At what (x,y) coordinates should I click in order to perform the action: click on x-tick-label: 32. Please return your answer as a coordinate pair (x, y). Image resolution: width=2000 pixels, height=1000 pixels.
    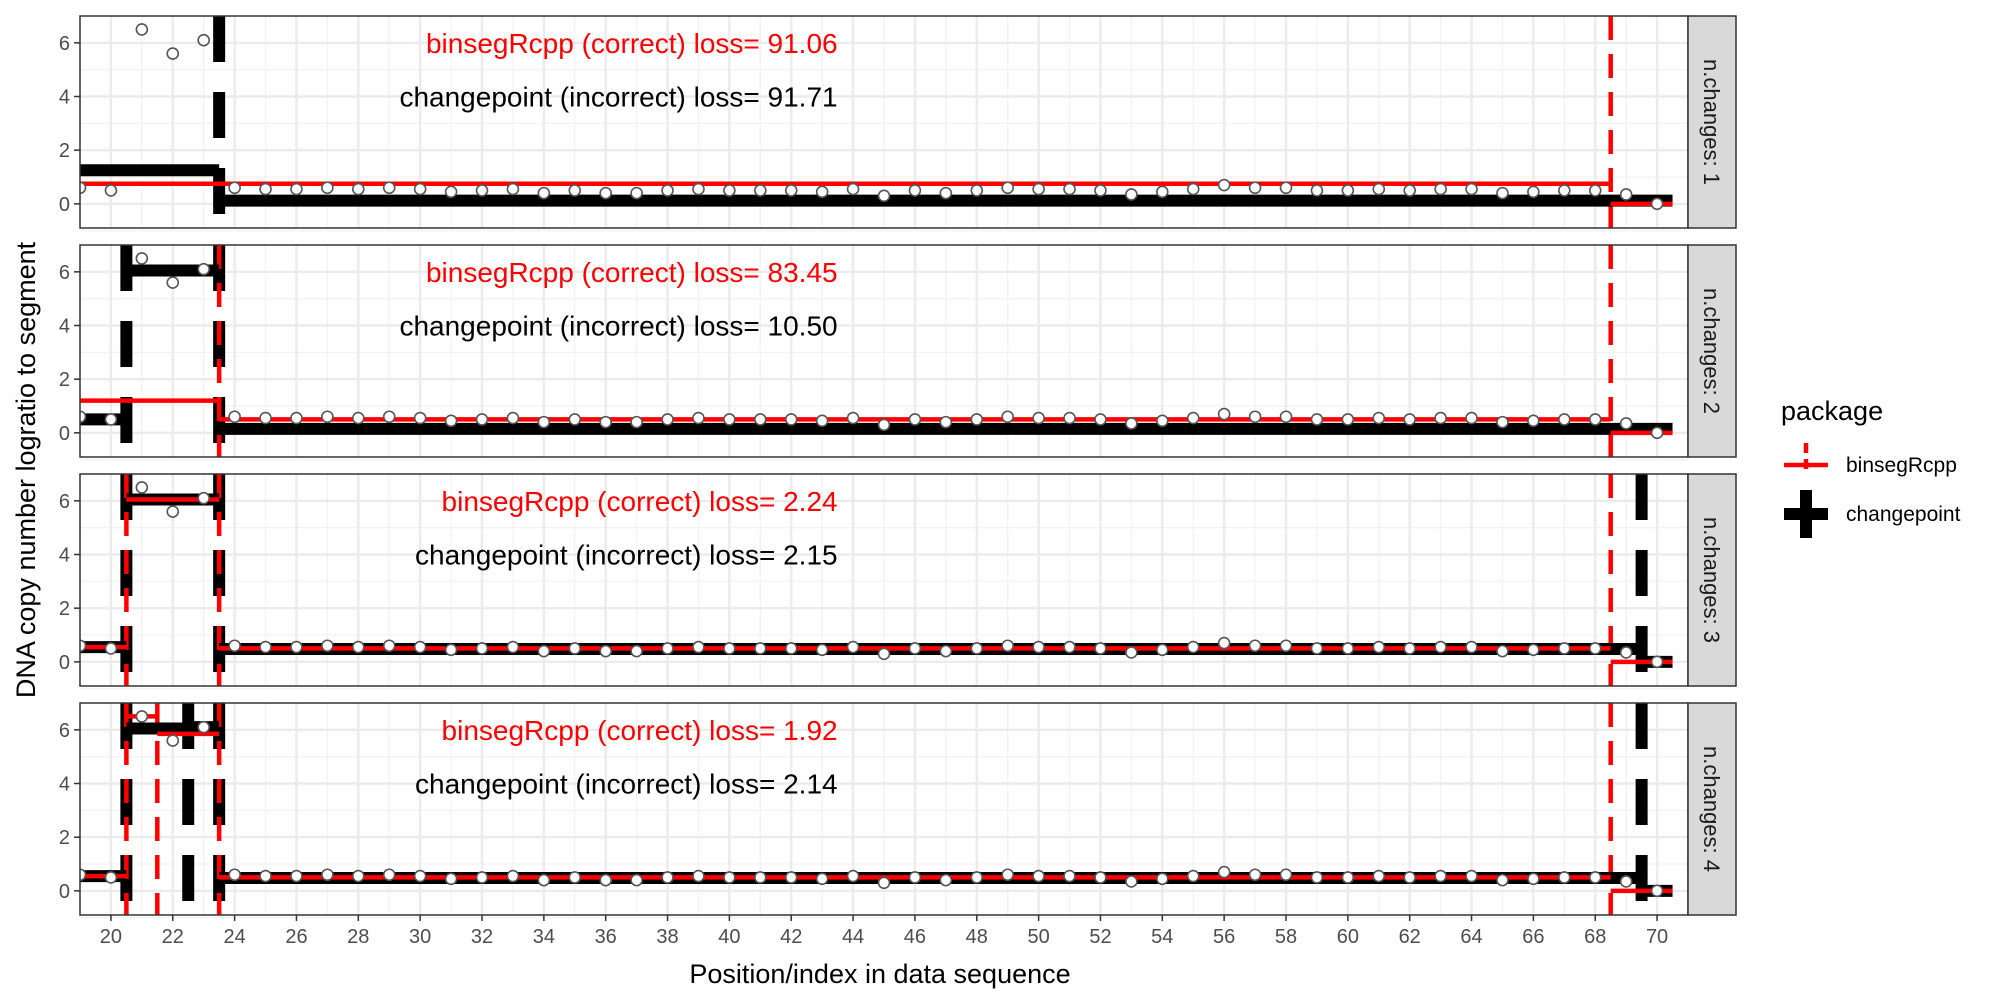
    Looking at the image, I should click on (482, 937).